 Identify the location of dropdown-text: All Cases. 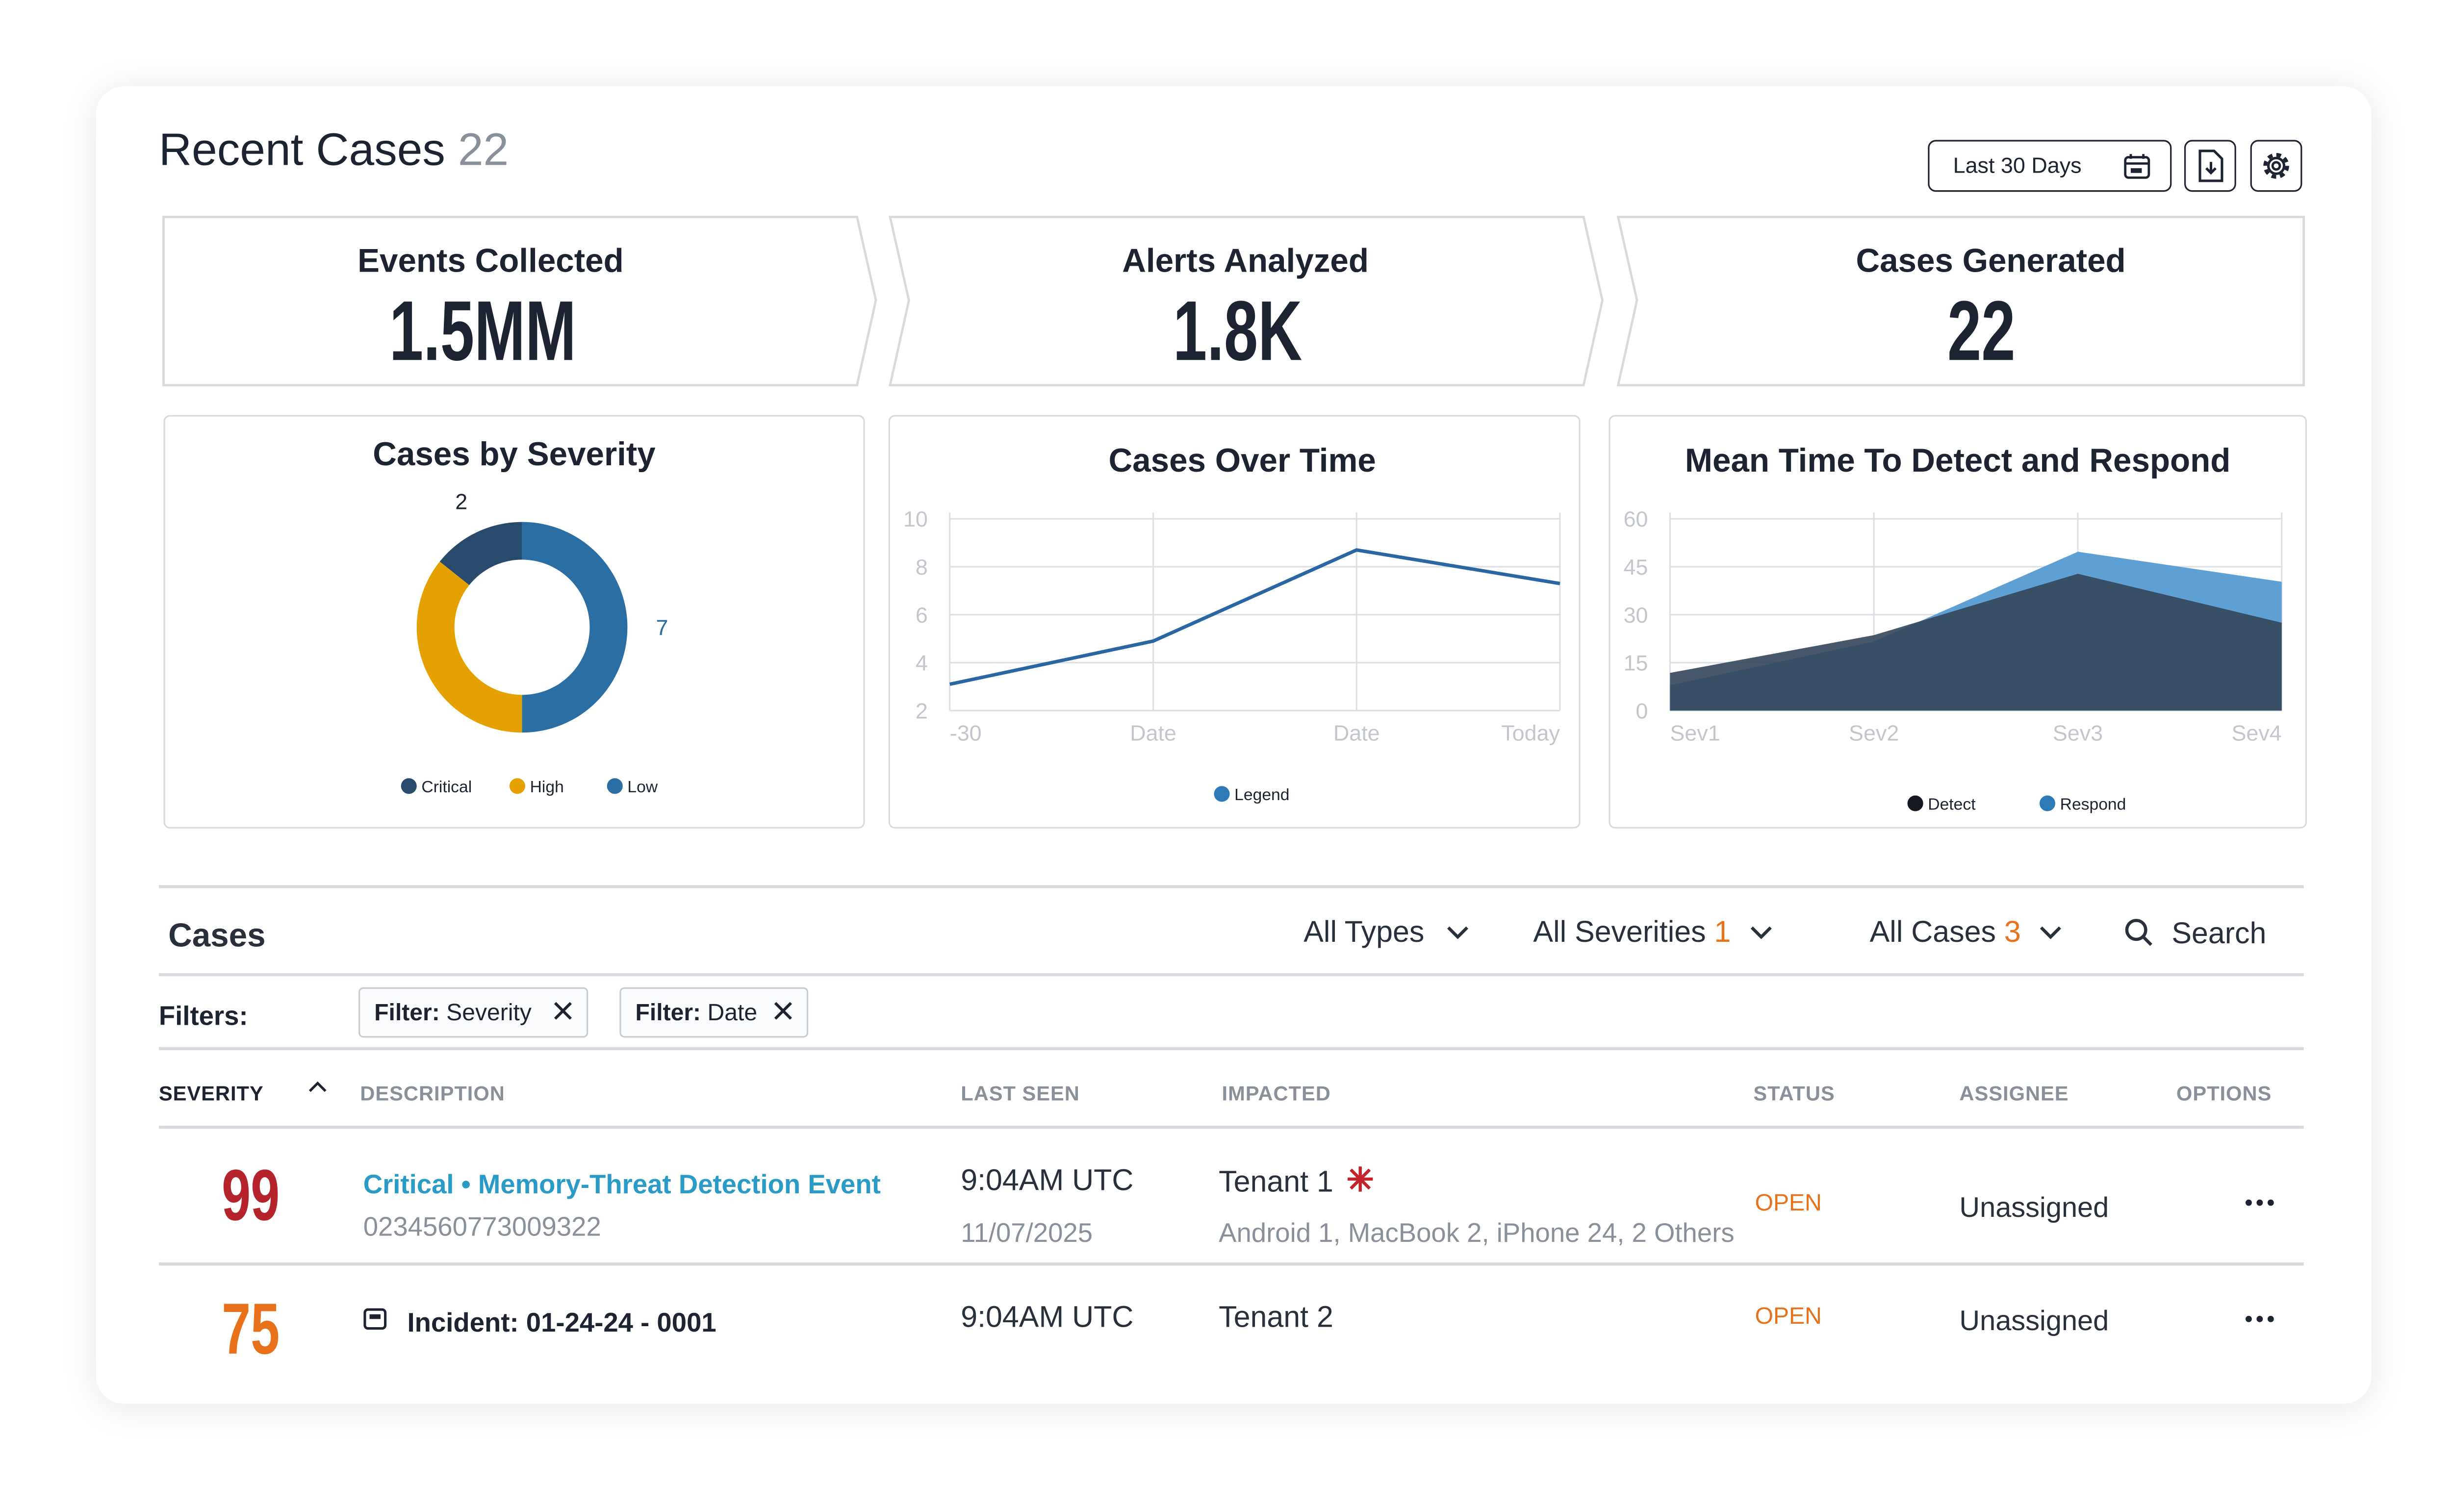
(1932, 933).